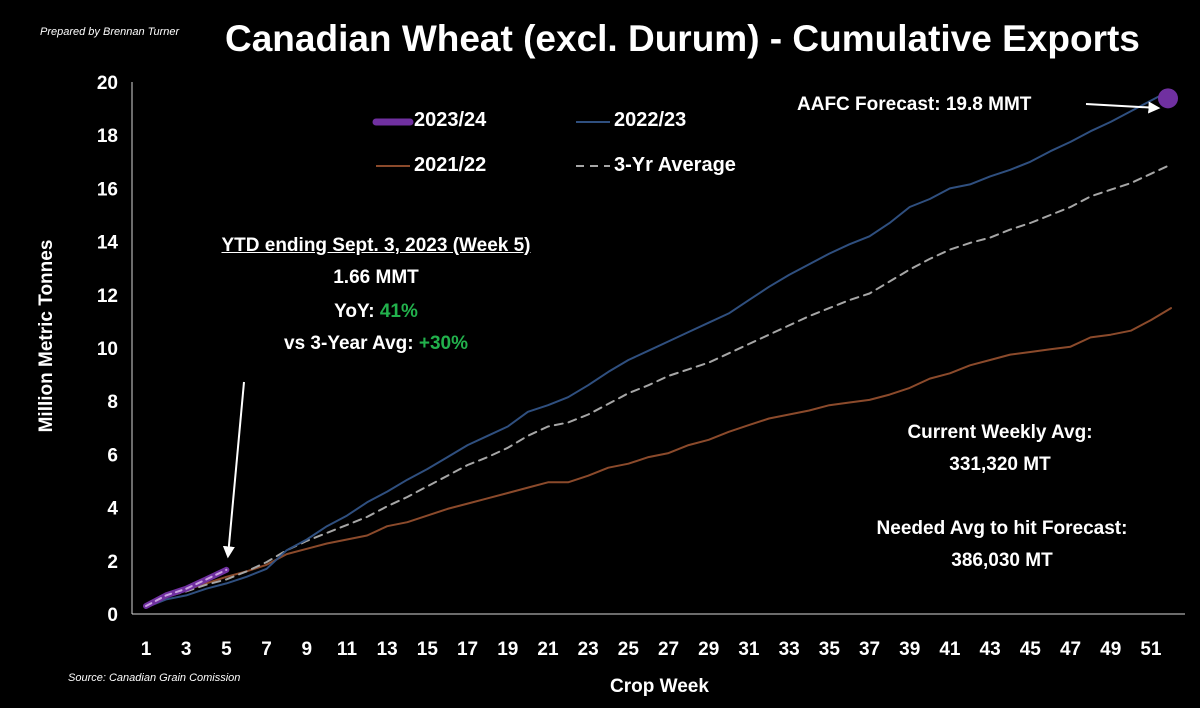 This screenshot has height=708, width=1200. Describe the element at coordinates (233, 470) in the screenshot. I see `ytd-arrow` at that location.